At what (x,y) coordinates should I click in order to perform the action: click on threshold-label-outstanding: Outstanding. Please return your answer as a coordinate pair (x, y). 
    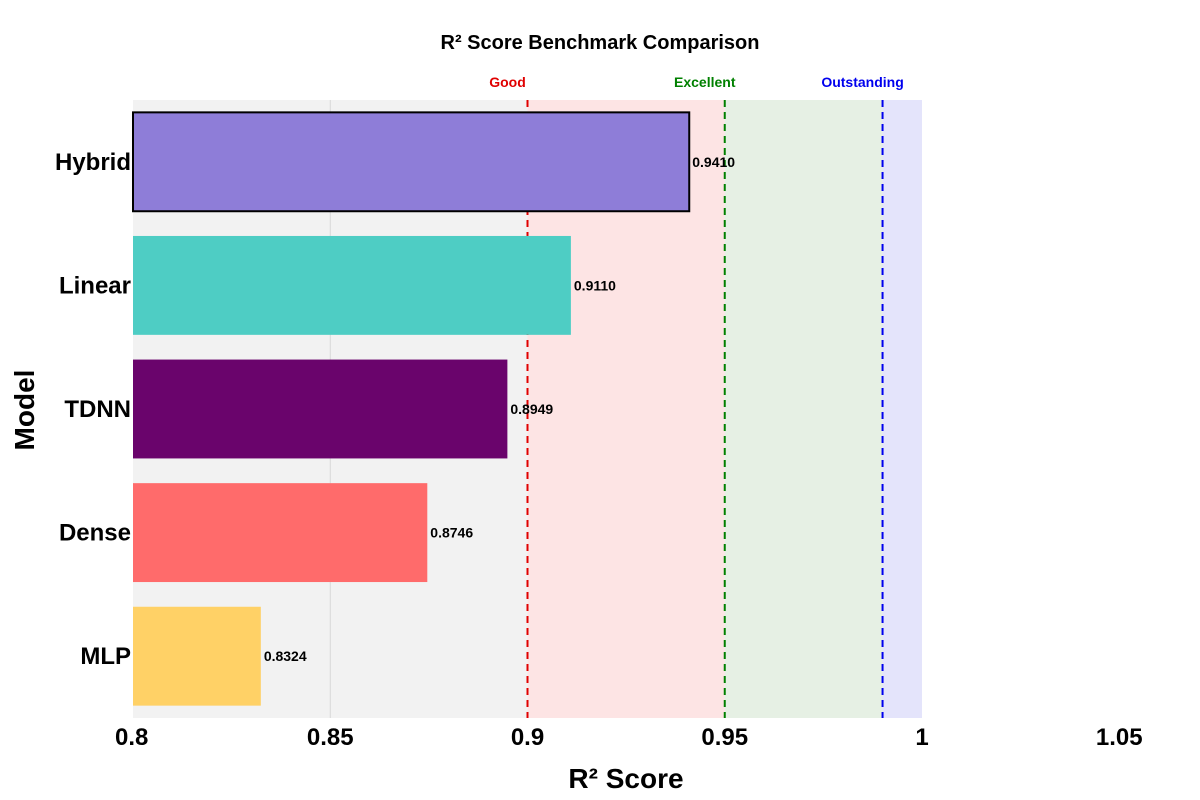
    Looking at the image, I should click on (862, 82).